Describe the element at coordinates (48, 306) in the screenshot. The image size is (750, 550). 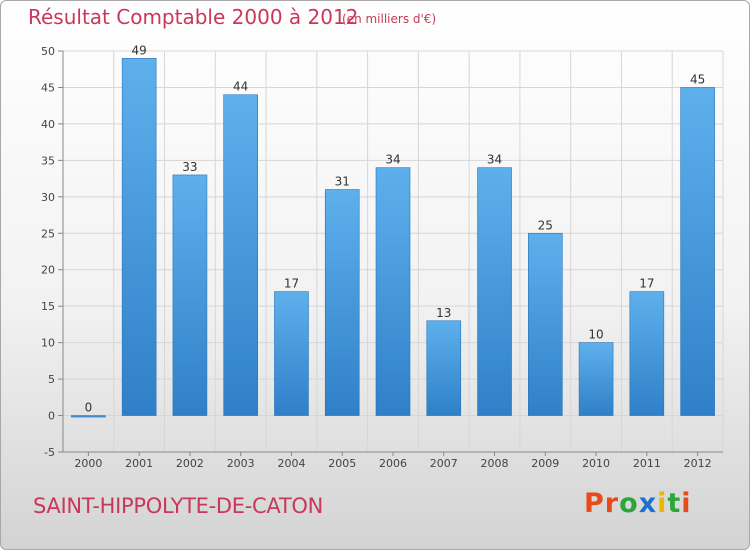
I see `y-tick-label: 15` at that location.